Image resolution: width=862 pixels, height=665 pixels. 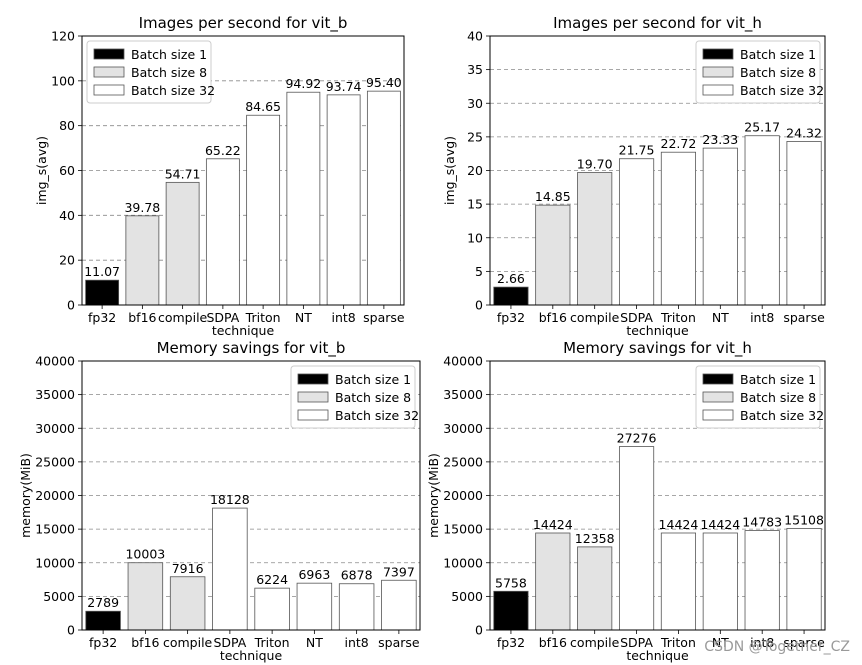 I want to click on bar-value-label: 18128, so click(x=230, y=499).